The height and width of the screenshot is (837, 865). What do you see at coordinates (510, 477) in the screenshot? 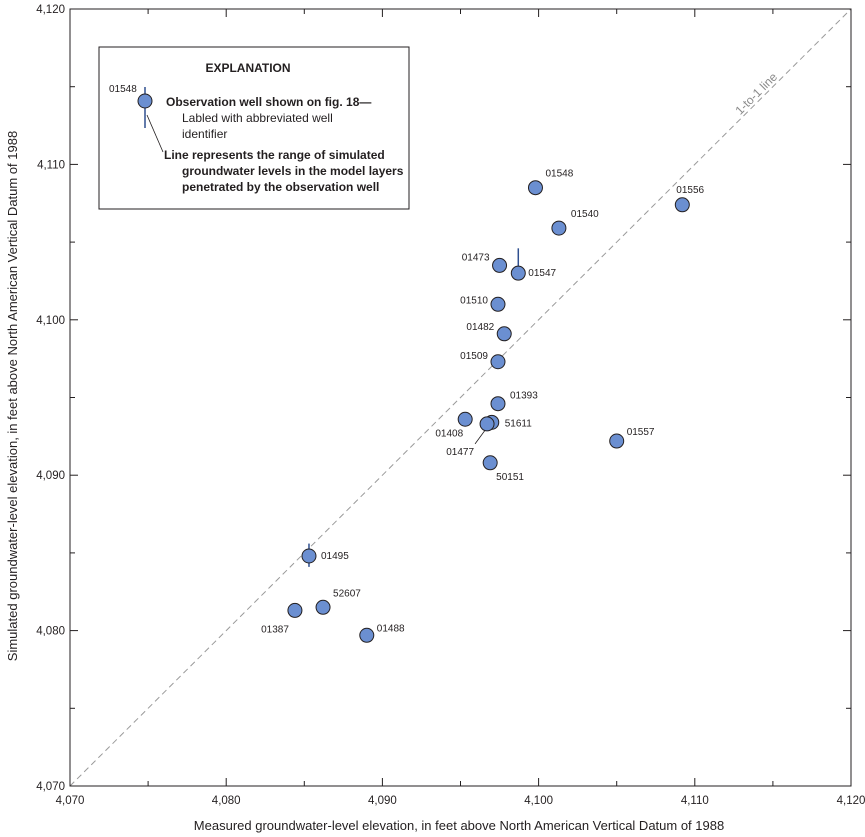
I see `point-label-50151: 50151` at bounding box center [510, 477].